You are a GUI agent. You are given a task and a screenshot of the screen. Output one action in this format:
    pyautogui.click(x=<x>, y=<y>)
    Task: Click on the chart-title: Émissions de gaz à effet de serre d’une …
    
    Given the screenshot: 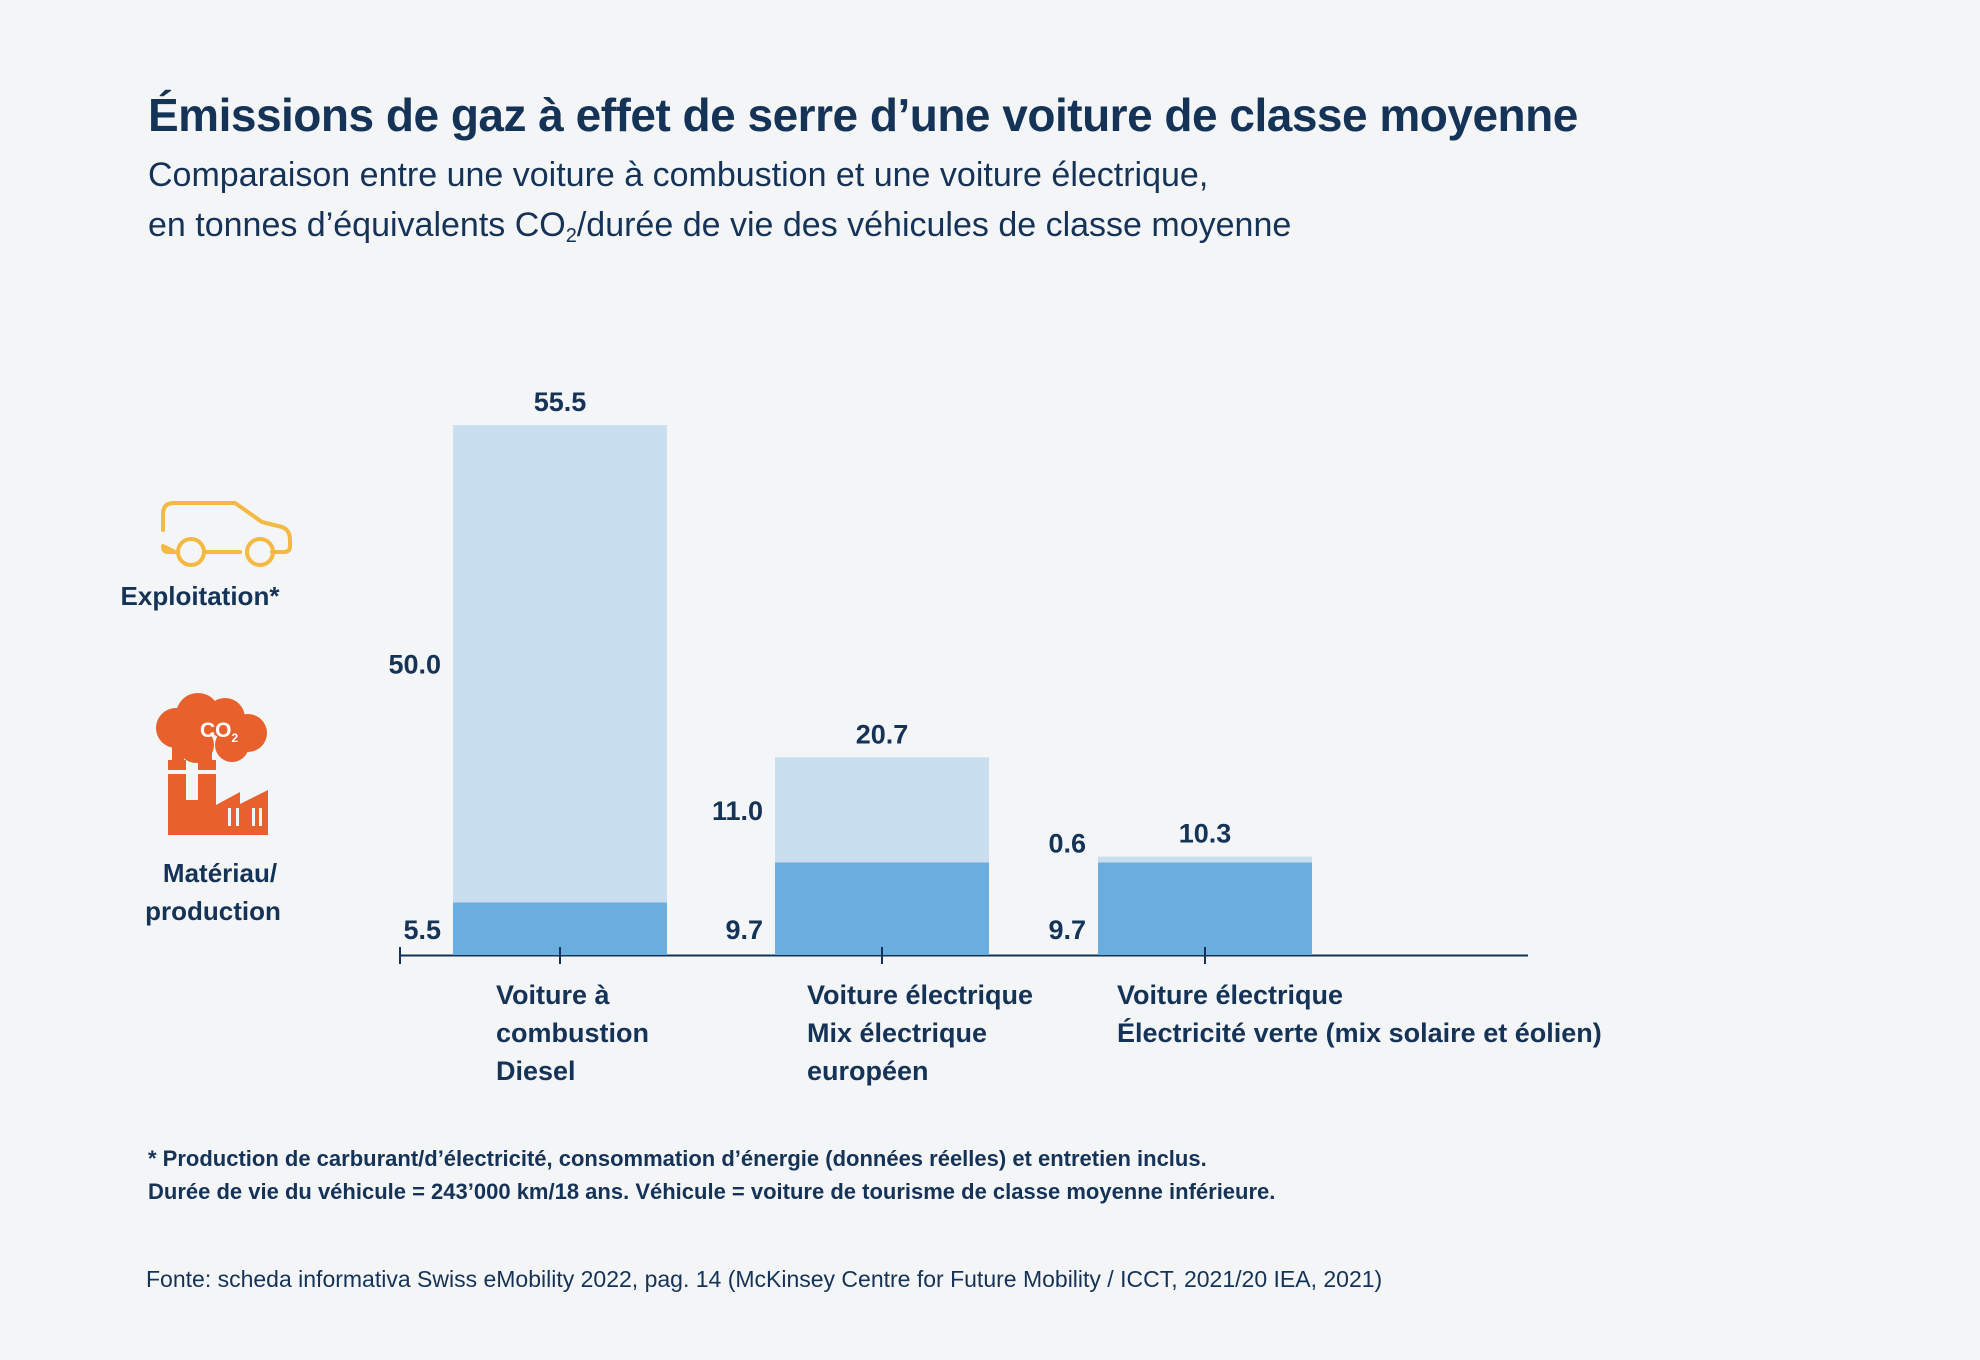 What is the action you would take?
    pyautogui.click(x=863, y=115)
    